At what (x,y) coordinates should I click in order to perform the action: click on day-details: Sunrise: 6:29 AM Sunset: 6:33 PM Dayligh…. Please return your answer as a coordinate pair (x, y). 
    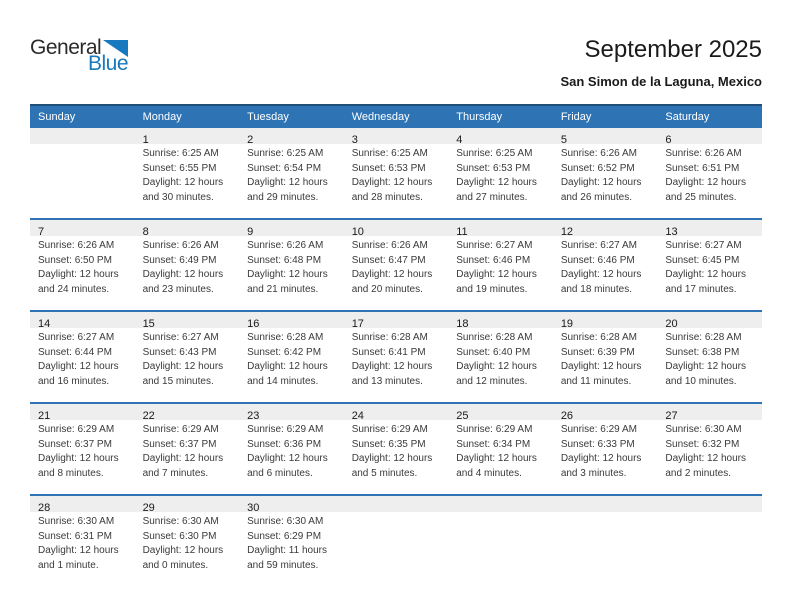
    Looking at the image, I should click on (605, 457).